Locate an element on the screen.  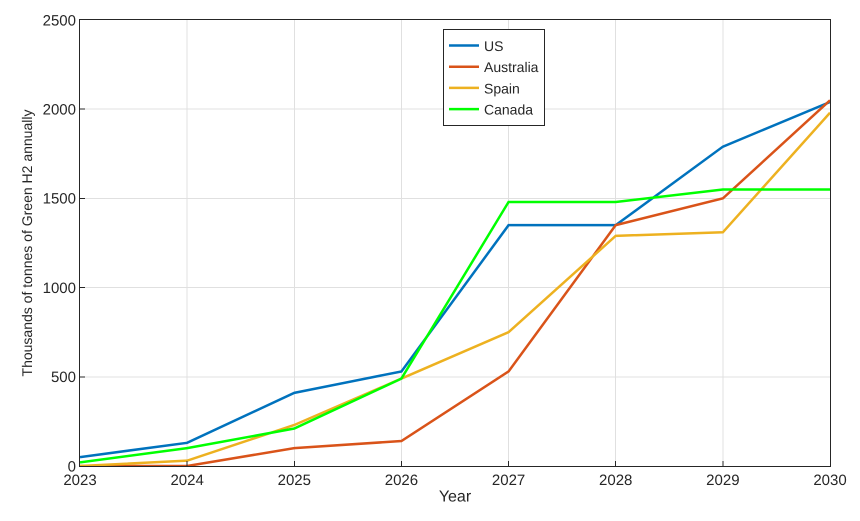
x-tick-label: 2030 is located at coordinates (830, 480).